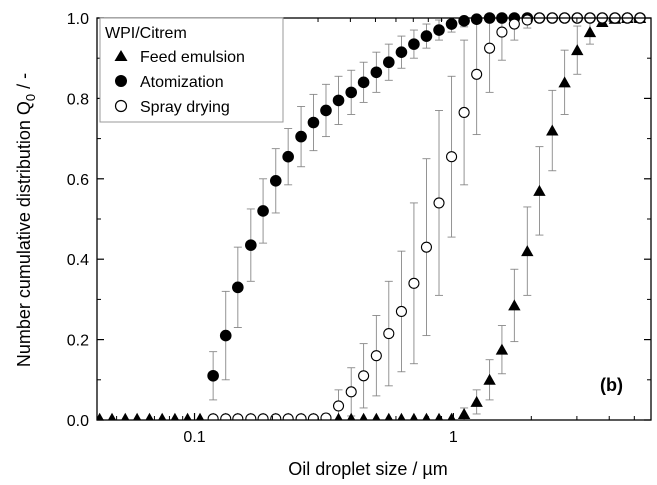  Describe the element at coordinates (121, 55) in the screenshot. I see `legend-marker-feed-emulsion` at that location.